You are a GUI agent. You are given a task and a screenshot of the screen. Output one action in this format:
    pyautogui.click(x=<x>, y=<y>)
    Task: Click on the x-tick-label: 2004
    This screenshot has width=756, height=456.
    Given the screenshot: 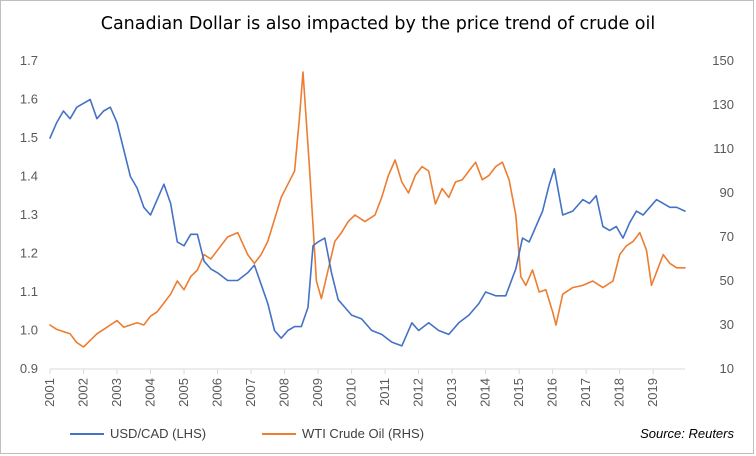 What is the action you would take?
    pyautogui.click(x=150, y=392)
    